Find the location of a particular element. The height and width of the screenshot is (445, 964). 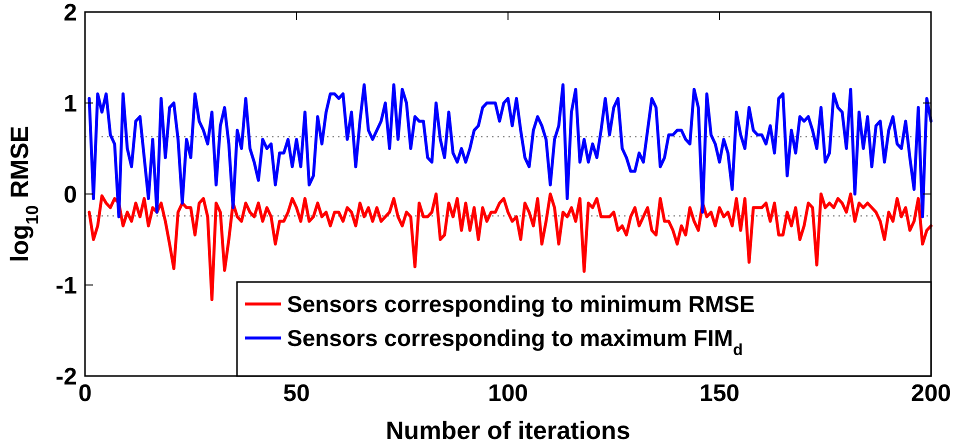

x-tick-label: 200 is located at coordinates (931, 393).